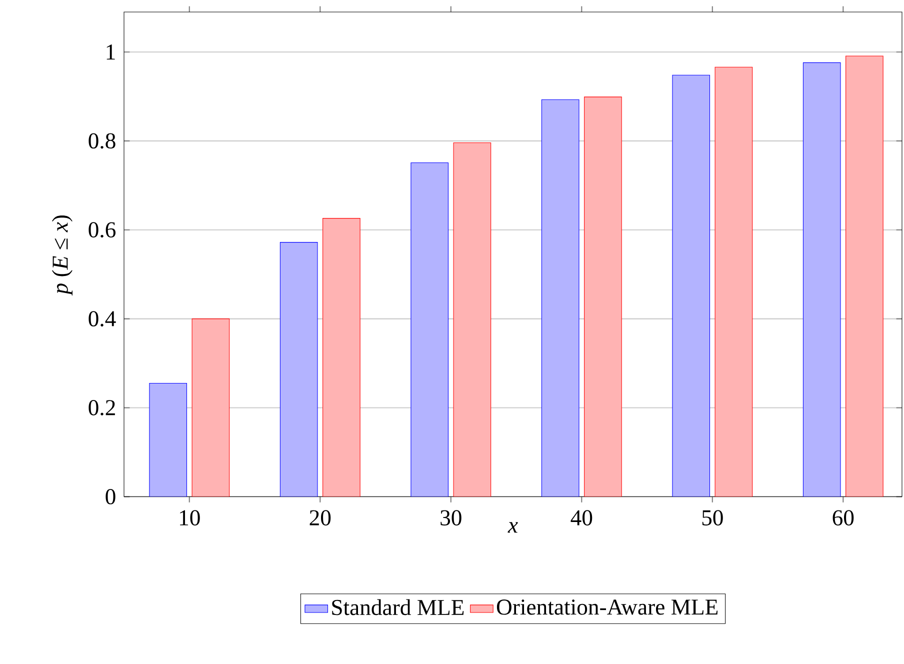 Image resolution: width=904 pixels, height=664 pixels. I want to click on x-tick-label: 20, so click(320, 518).